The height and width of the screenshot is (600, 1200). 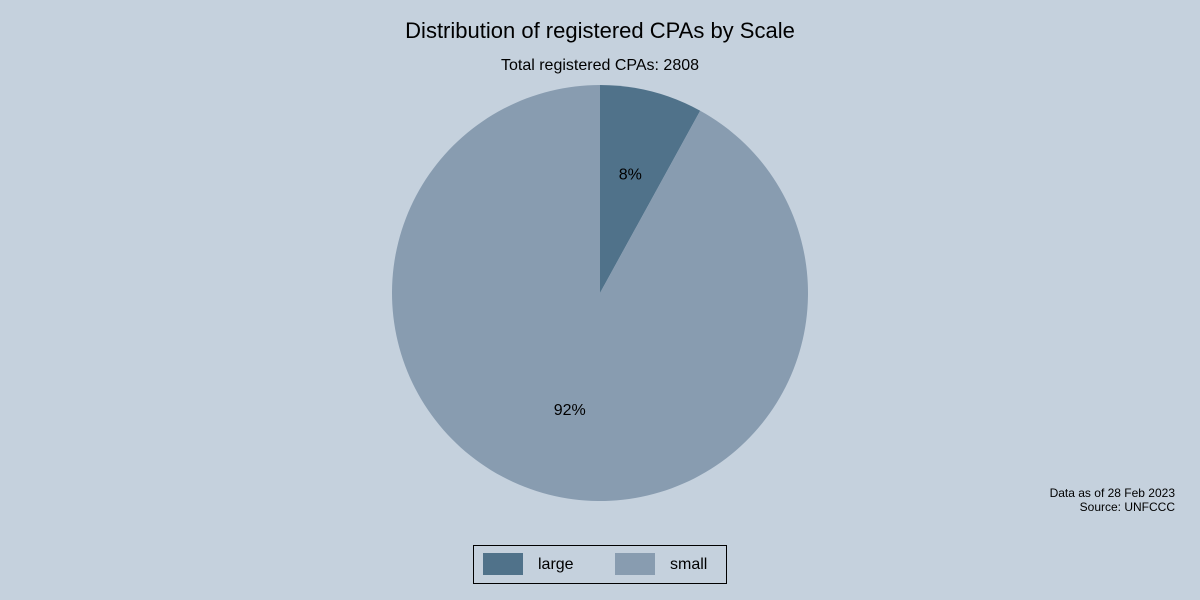 What do you see at coordinates (1113, 493) in the screenshot?
I see `annotation: Data as of 28 Feb 2023` at bounding box center [1113, 493].